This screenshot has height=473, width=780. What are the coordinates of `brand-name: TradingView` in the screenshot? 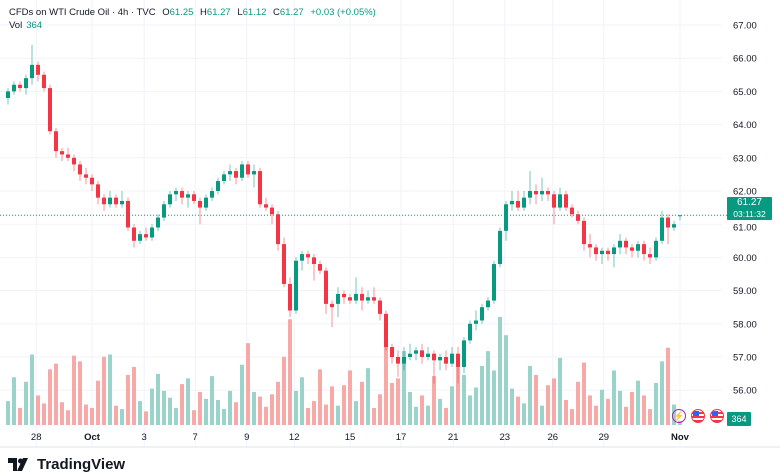 It's located at (81, 464).